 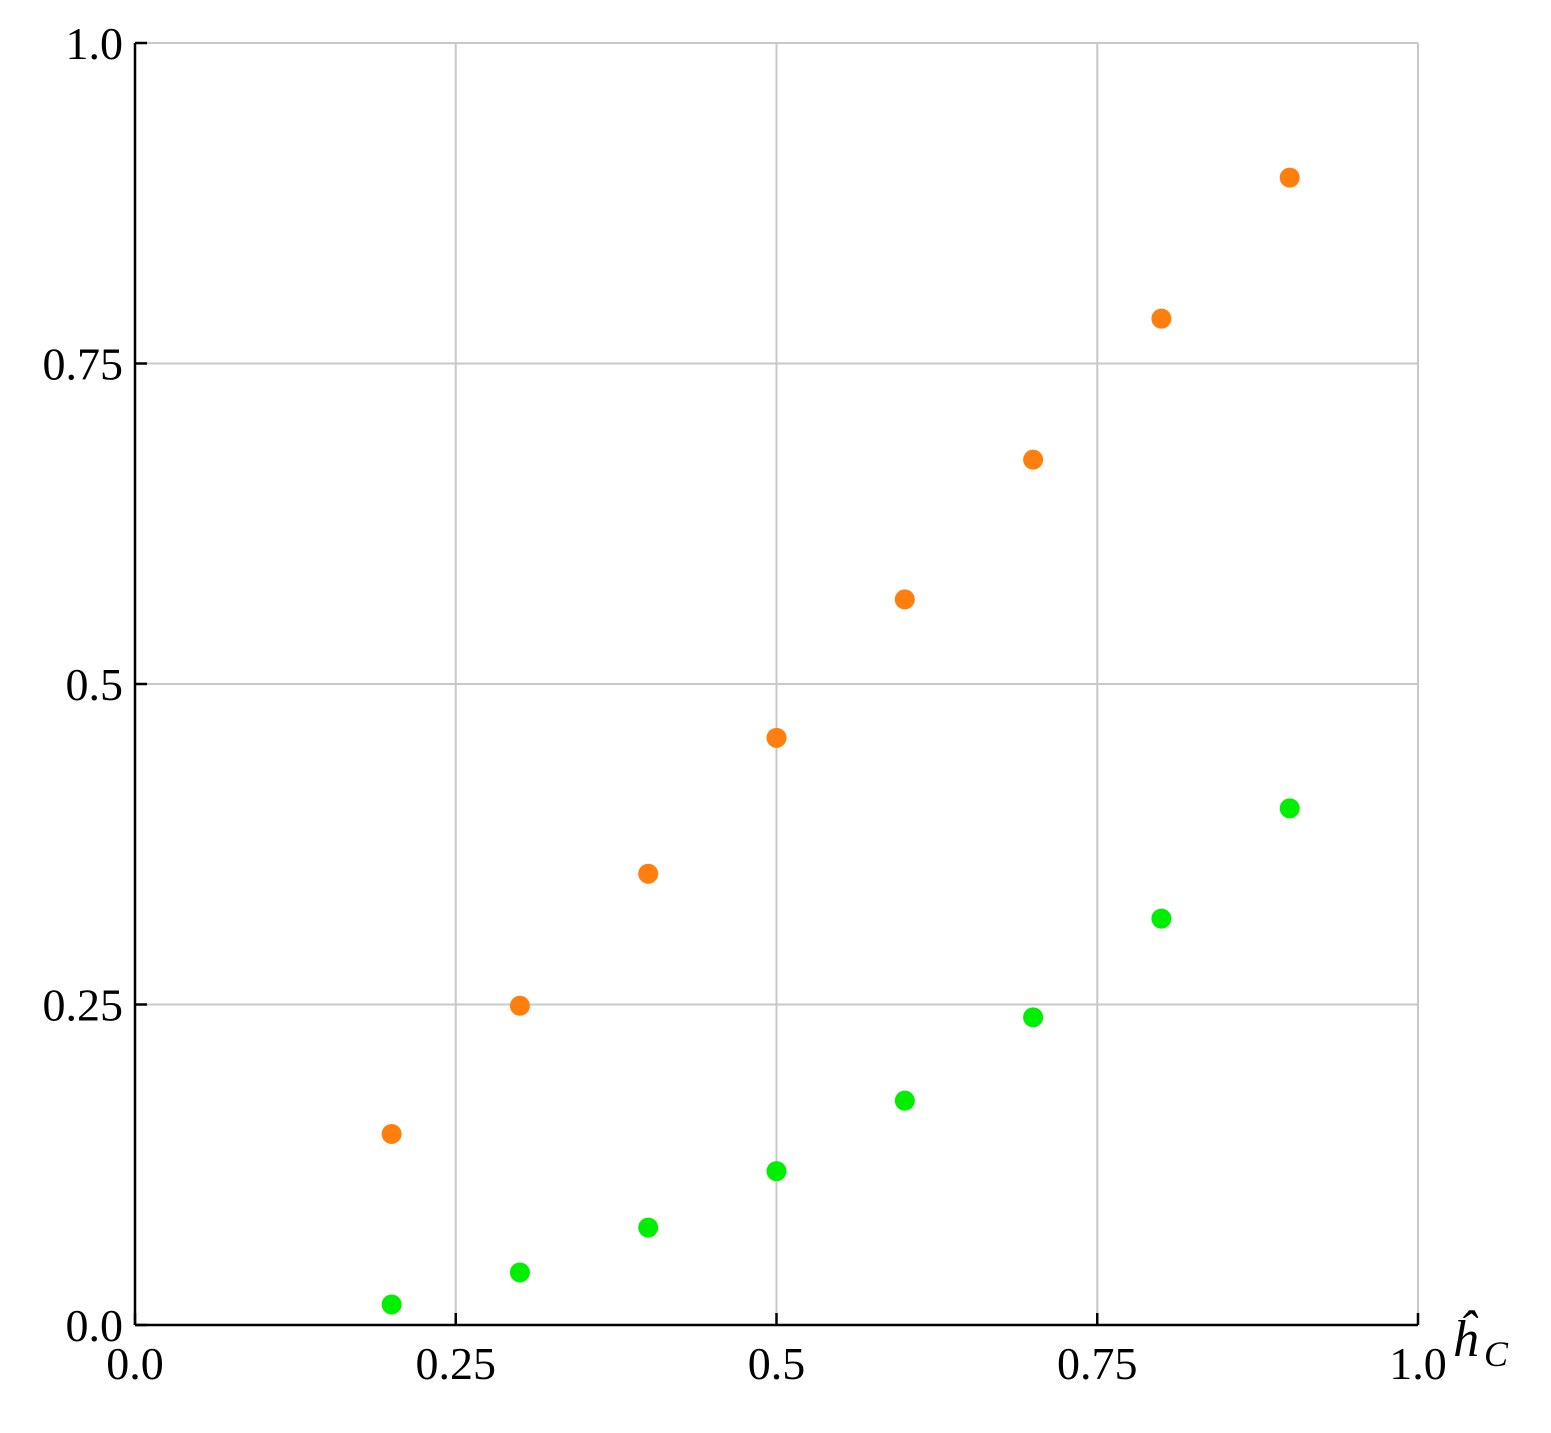 What do you see at coordinates (83, 1005) in the screenshot?
I see `y-tick-label: 0.25` at bounding box center [83, 1005].